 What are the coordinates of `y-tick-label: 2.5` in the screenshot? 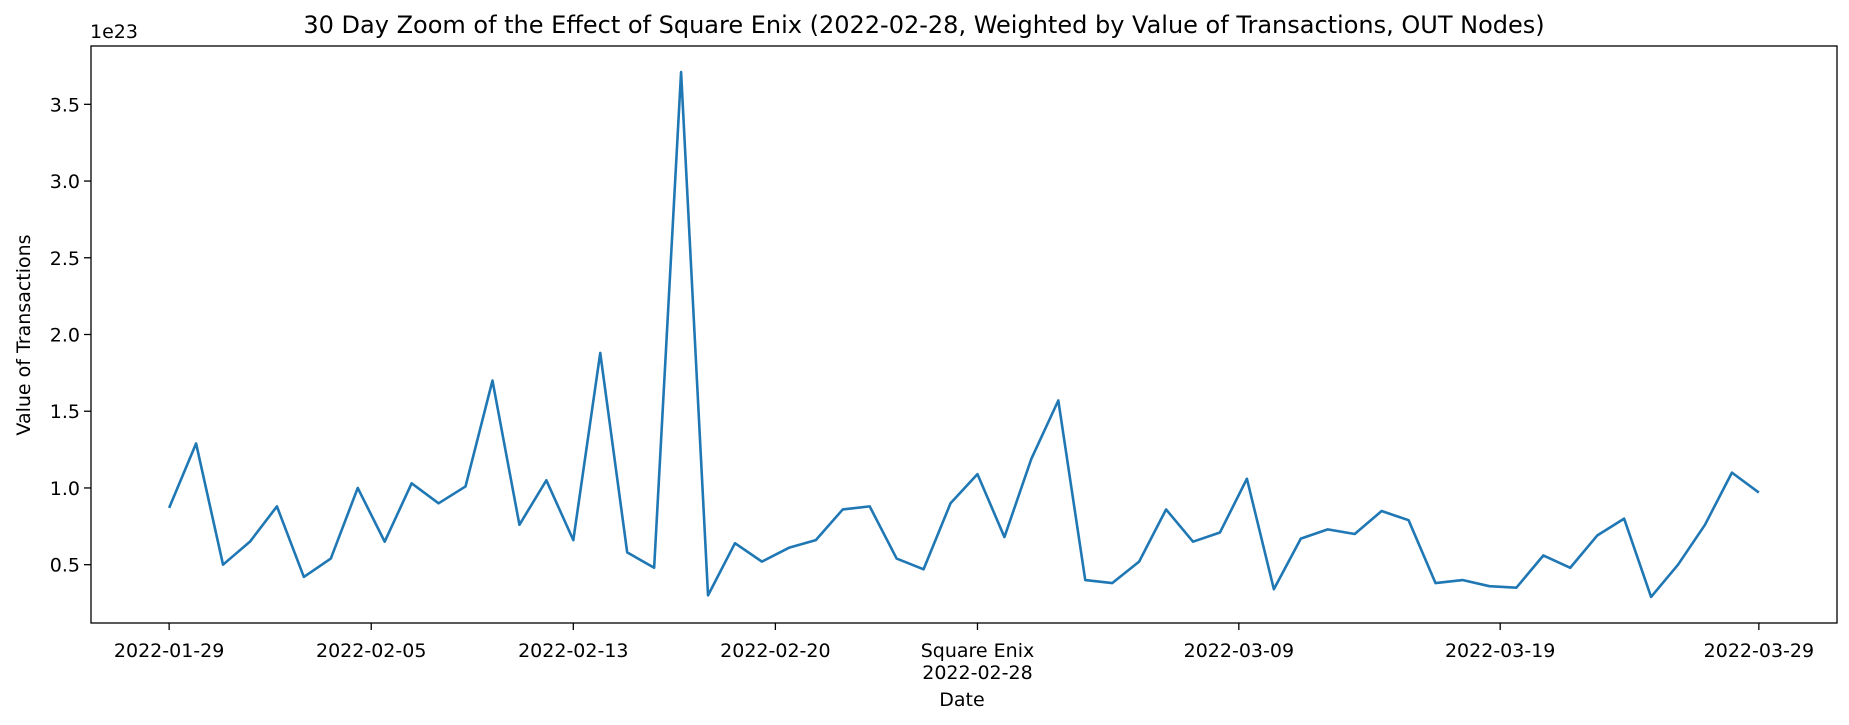 It's located at (65, 259).